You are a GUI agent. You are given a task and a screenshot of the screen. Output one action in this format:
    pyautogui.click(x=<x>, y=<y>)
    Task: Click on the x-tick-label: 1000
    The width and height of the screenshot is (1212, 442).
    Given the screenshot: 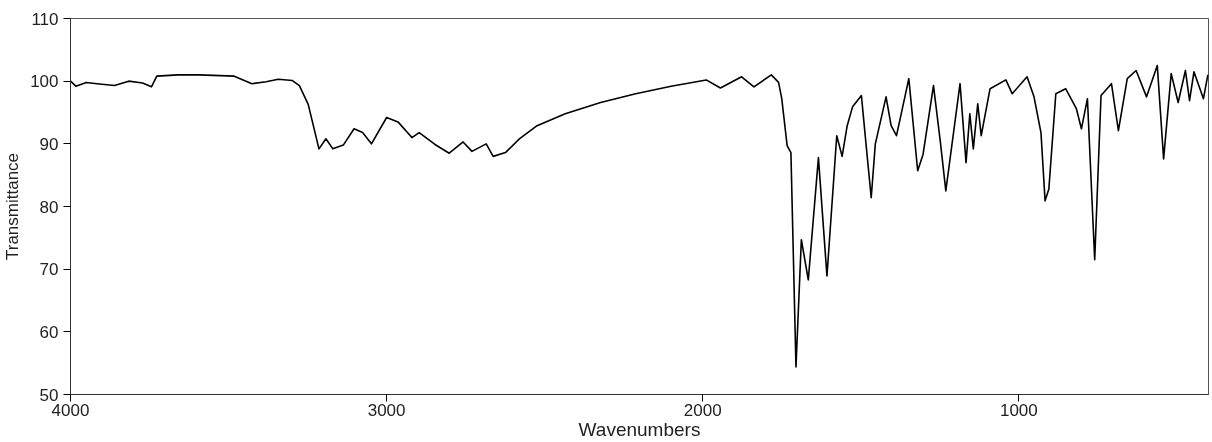 What is the action you would take?
    pyautogui.click(x=1018, y=410)
    